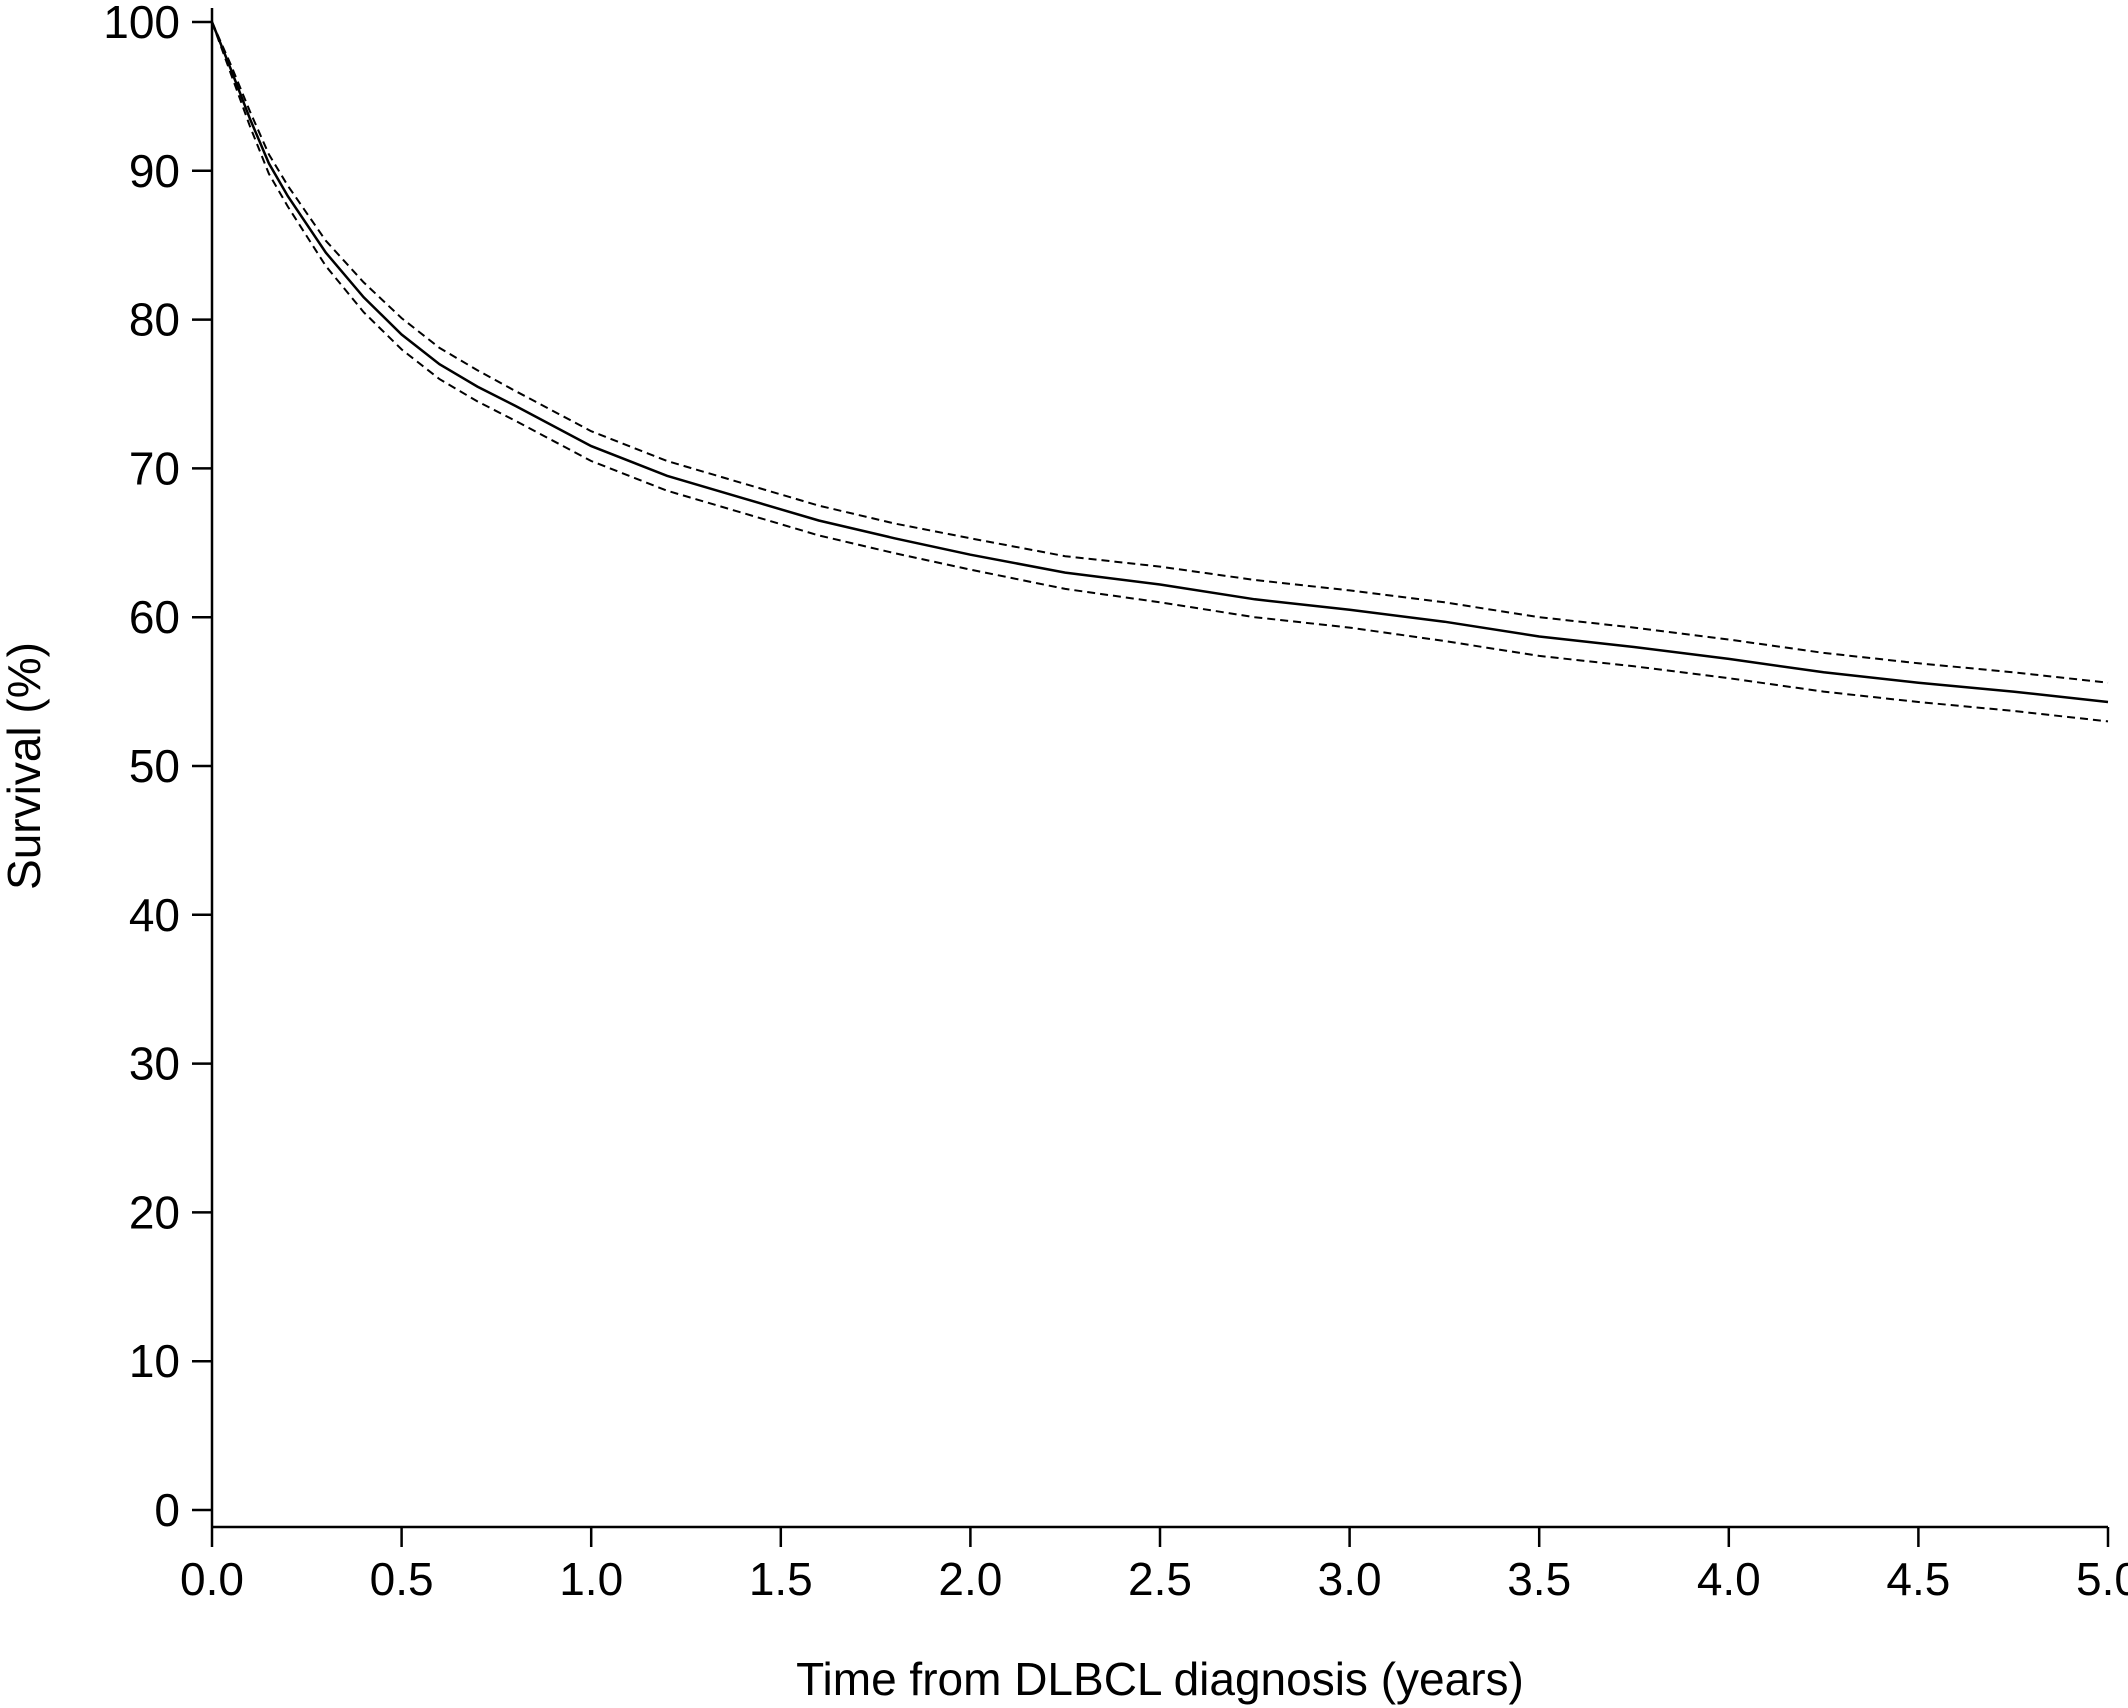 The width and height of the screenshot is (2128, 1708). What do you see at coordinates (167, 1510) in the screenshot?
I see `y-tick-label: 0` at bounding box center [167, 1510].